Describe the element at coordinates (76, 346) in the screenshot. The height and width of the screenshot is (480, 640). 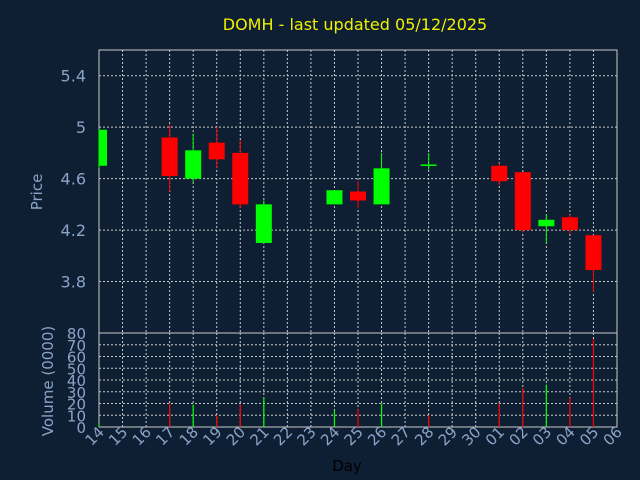
I see `volume-tick-label: 70` at that location.